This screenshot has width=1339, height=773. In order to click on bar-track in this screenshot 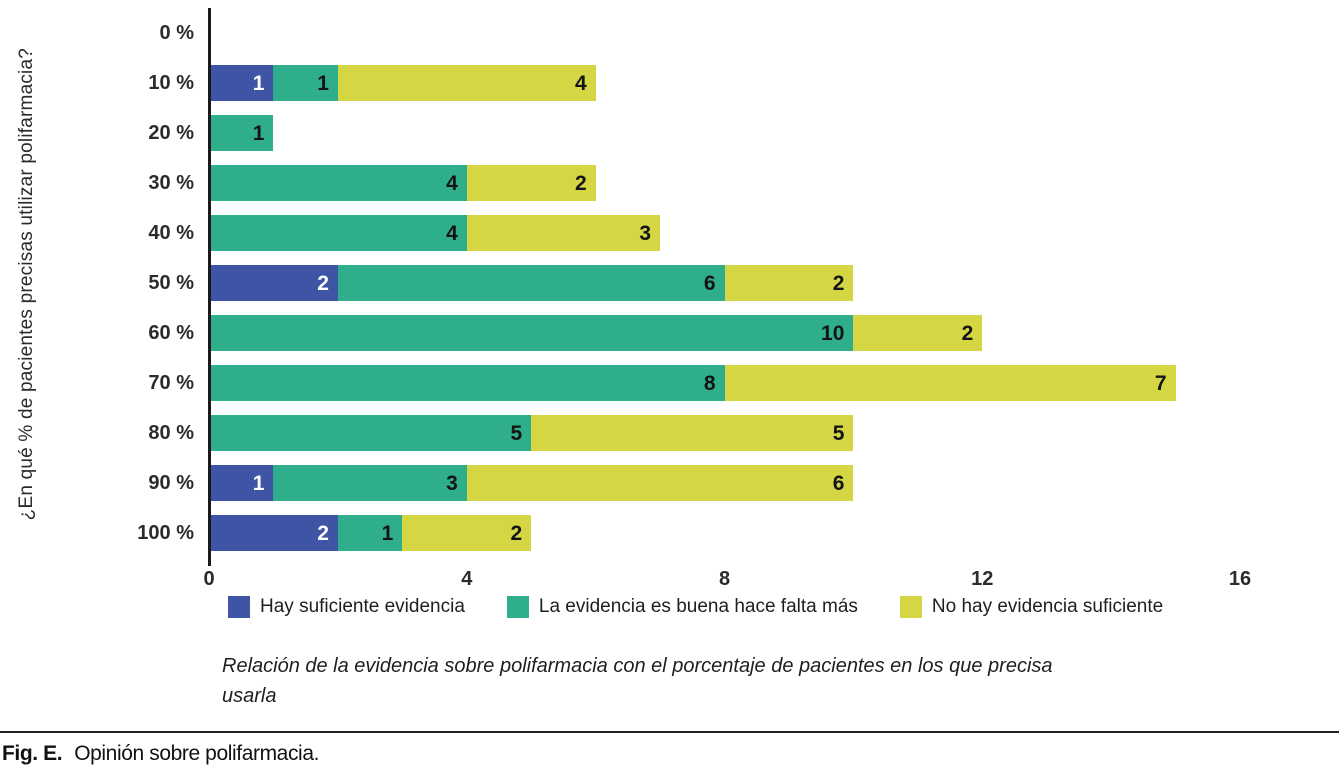, I will do `click(724, 33)`.